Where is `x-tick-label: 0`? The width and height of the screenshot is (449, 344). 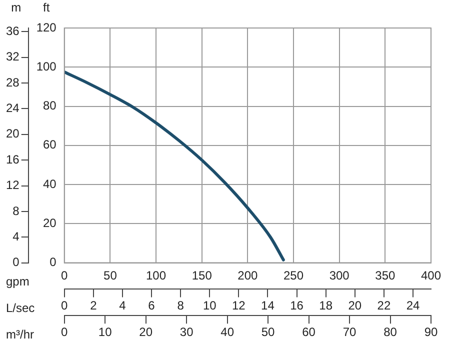
x-tick-label: 0 is located at coordinates (64, 275).